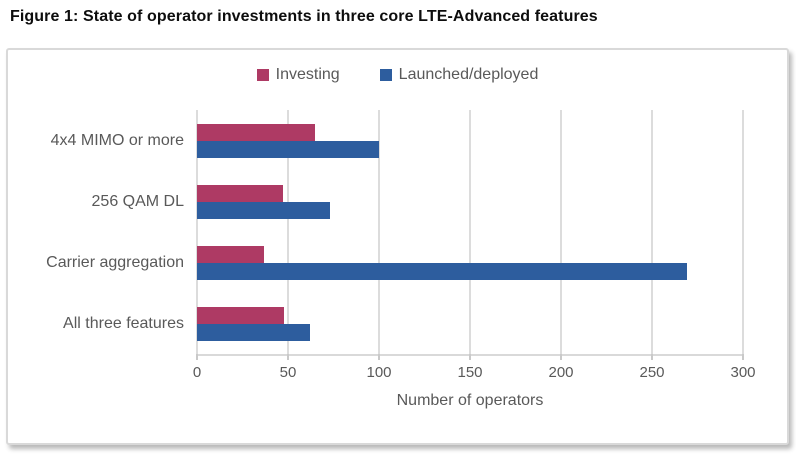  What do you see at coordinates (470, 372) in the screenshot?
I see `tick-label: 150` at bounding box center [470, 372].